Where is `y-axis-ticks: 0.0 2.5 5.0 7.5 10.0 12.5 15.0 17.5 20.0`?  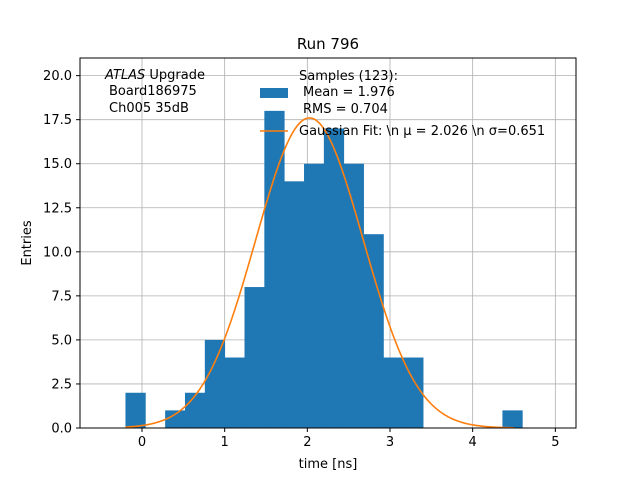 y-axis-ticks: 0.0 2.5 5.0 7.5 10.0 12.5 15.0 17.5 20.0 is located at coordinates (61, 253).